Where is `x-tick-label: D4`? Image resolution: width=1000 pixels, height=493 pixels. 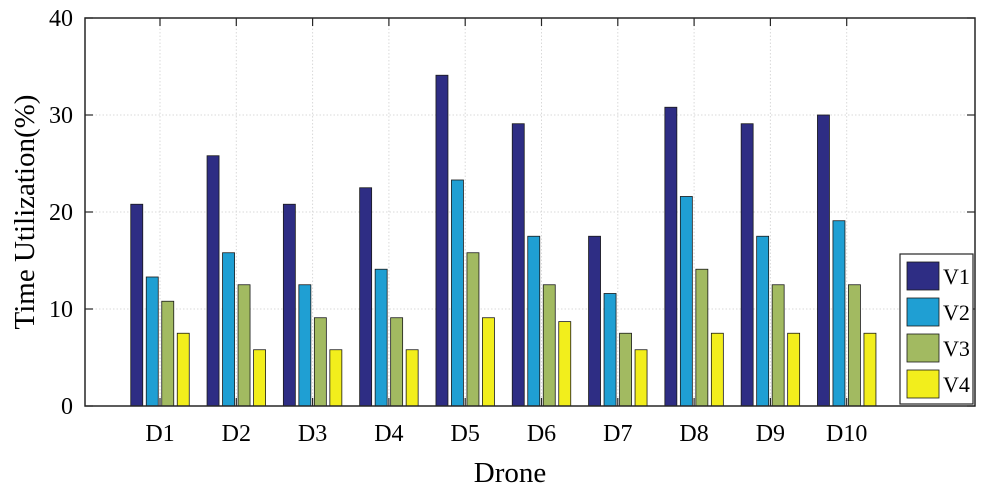
x-tick-label: D4 is located at coordinates (388, 434).